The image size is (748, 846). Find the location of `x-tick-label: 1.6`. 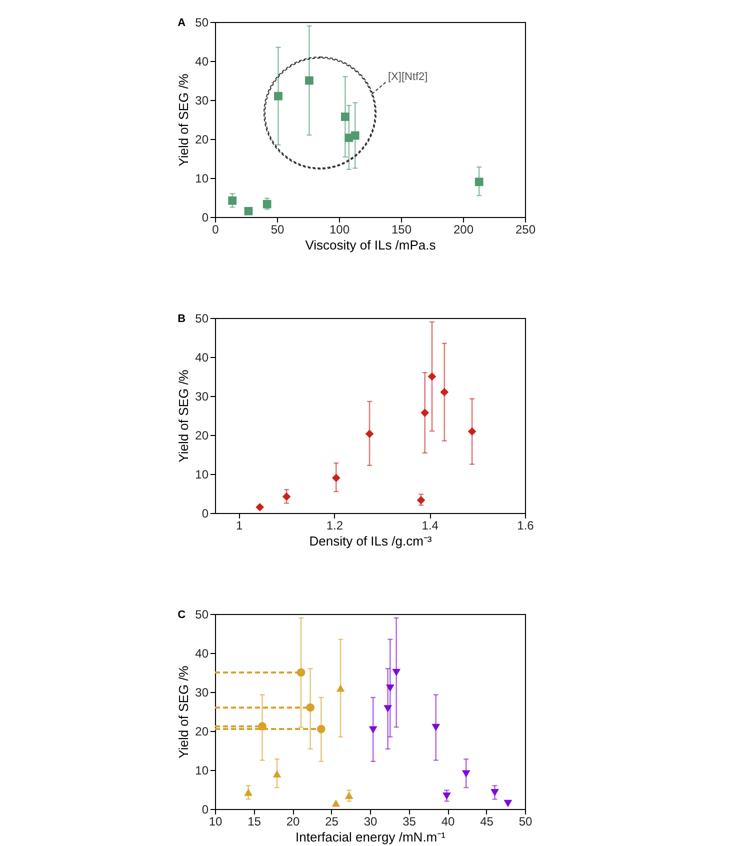

x-tick-label: 1.6 is located at coordinates (525, 525).